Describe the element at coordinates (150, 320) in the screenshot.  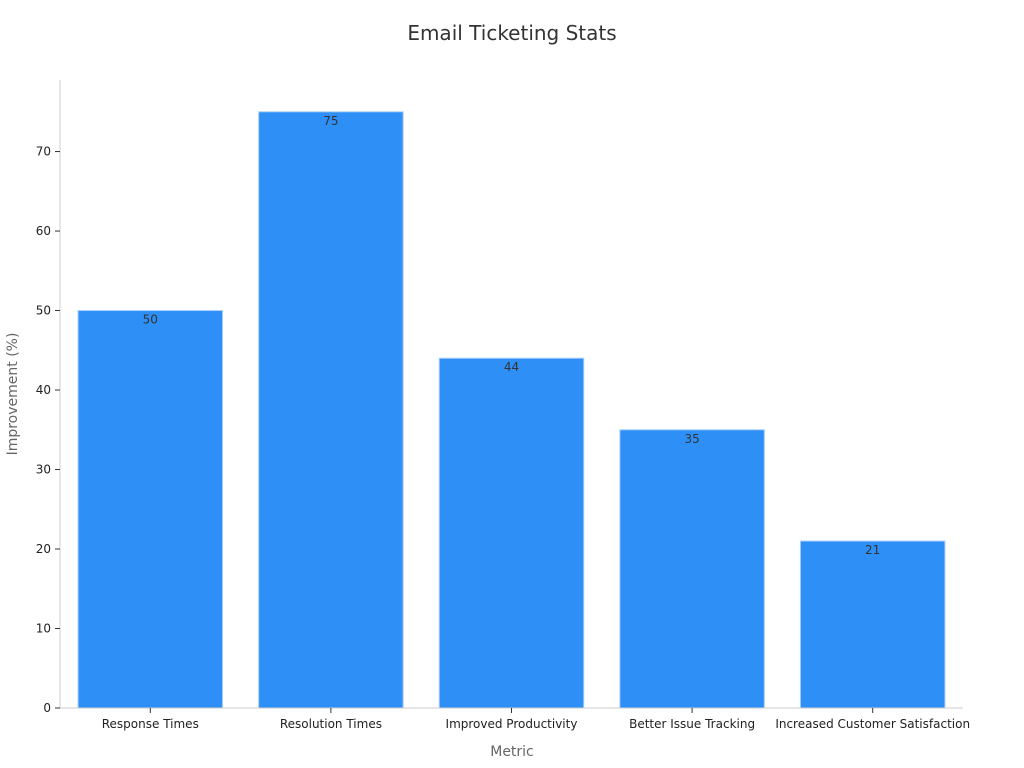
I see `bar-value-label: 50` at that location.